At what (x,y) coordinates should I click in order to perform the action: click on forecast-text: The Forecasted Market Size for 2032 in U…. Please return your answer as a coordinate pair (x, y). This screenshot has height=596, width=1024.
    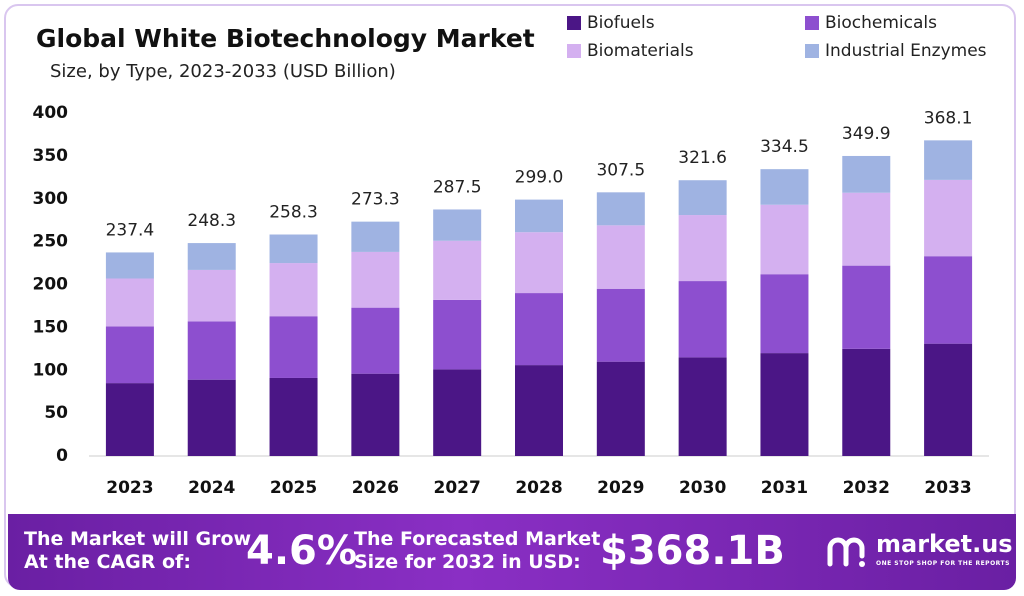
    Looking at the image, I should click on (477, 550).